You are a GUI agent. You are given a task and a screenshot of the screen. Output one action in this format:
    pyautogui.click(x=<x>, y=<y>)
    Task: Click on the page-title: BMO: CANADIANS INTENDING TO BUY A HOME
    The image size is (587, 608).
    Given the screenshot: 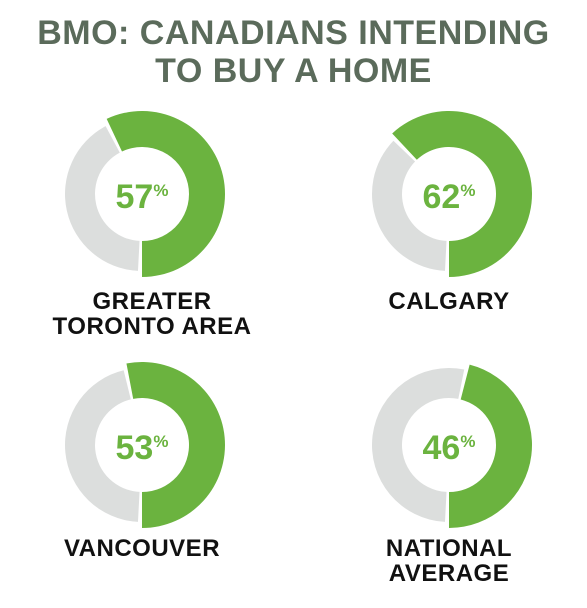 What is the action you would take?
    pyautogui.click(x=293, y=52)
    